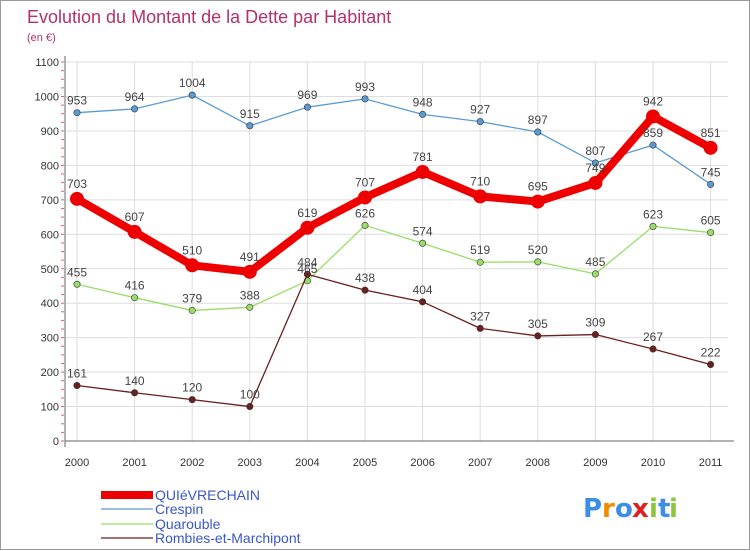  Describe the element at coordinates (653, 101) in the screenshot. I see `data-label: 942` at that location.